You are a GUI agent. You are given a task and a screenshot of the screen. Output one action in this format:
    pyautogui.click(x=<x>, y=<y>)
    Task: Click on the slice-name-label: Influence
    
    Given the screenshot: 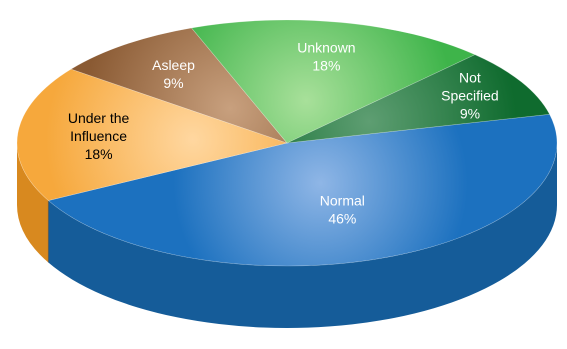 What is the action you would take?
    pyautogui.click(x=98, y=136)
    